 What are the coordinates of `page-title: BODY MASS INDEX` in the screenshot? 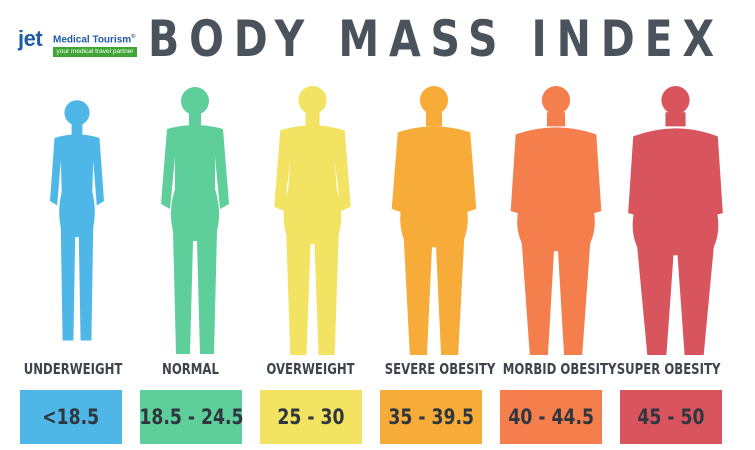 It's located at (436, 39).